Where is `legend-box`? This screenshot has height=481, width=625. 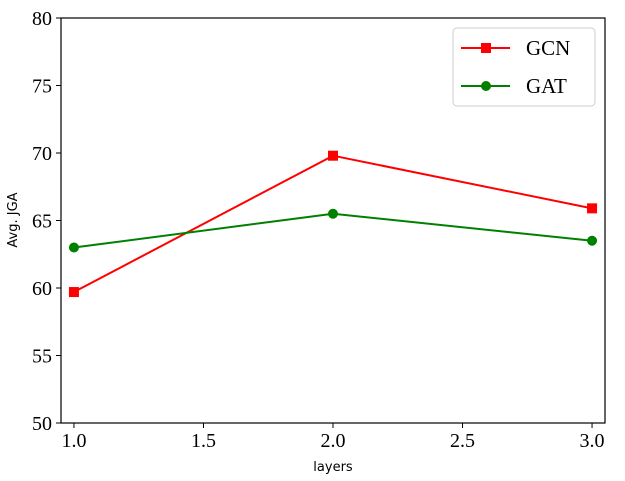 legend-box is located at coordinates (524, 67).